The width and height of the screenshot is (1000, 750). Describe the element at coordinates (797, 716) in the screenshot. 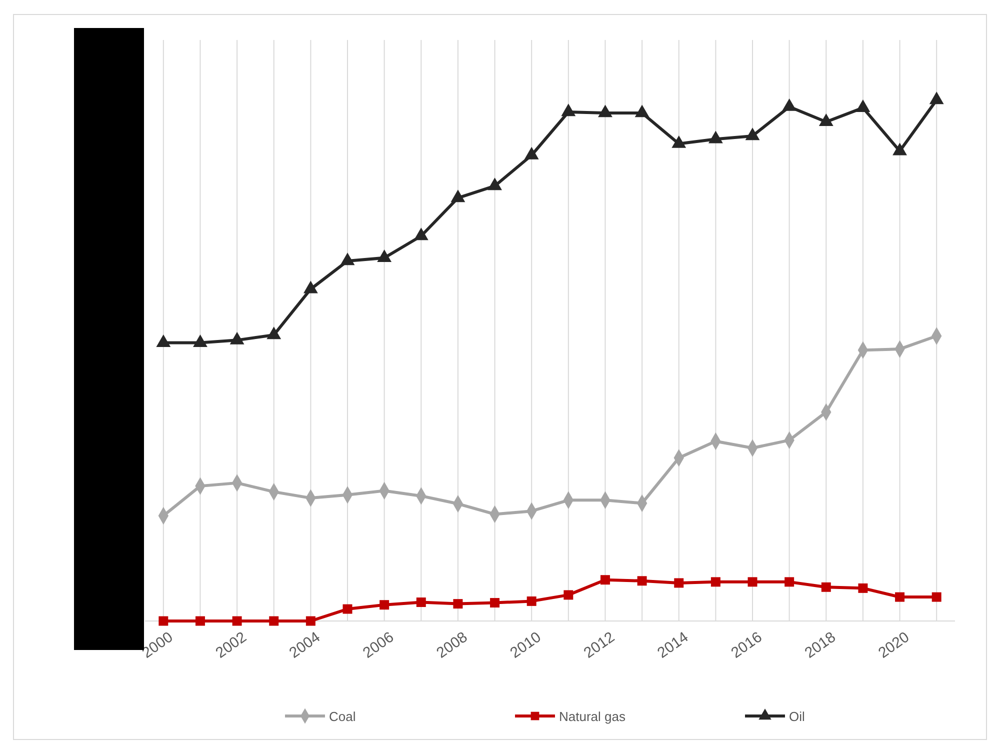

I see `legend-label: Oil` at that location.